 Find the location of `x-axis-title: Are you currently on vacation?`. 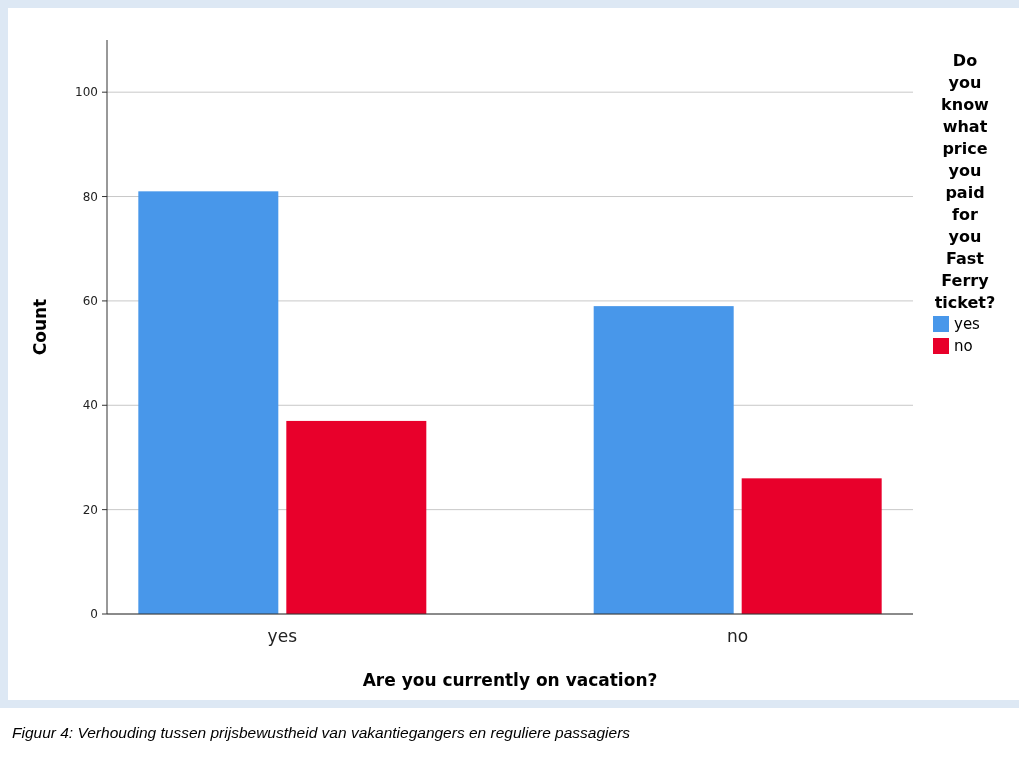

x-axis-title: Are you currently on vacation? is located at coordinates (510, 680).